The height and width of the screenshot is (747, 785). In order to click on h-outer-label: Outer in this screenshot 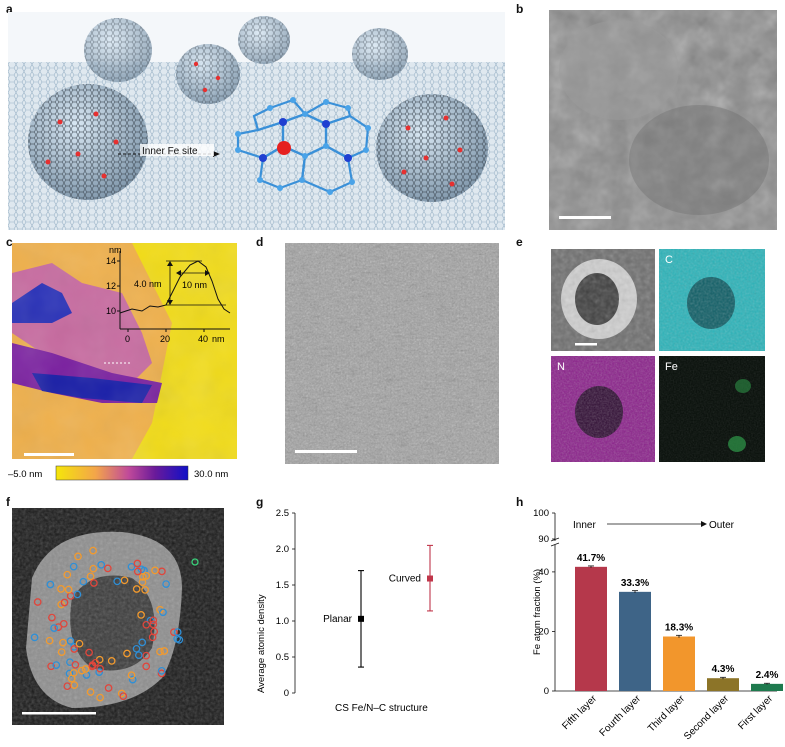, I will do `click(722, 525)`.